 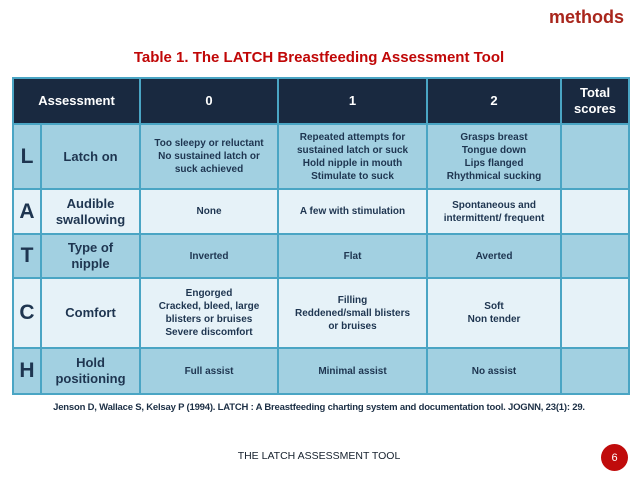 What do you see at coordinates (586, 17) in the screenshot?
I see `section-label: methods` at bounding box center [586, 17].